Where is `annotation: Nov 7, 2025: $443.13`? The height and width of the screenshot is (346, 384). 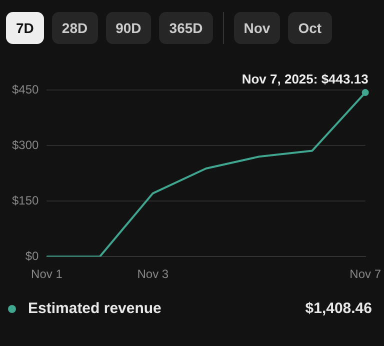 annotation: Nov 7, 2025: $443.13 is located at coordinates (305, 79).